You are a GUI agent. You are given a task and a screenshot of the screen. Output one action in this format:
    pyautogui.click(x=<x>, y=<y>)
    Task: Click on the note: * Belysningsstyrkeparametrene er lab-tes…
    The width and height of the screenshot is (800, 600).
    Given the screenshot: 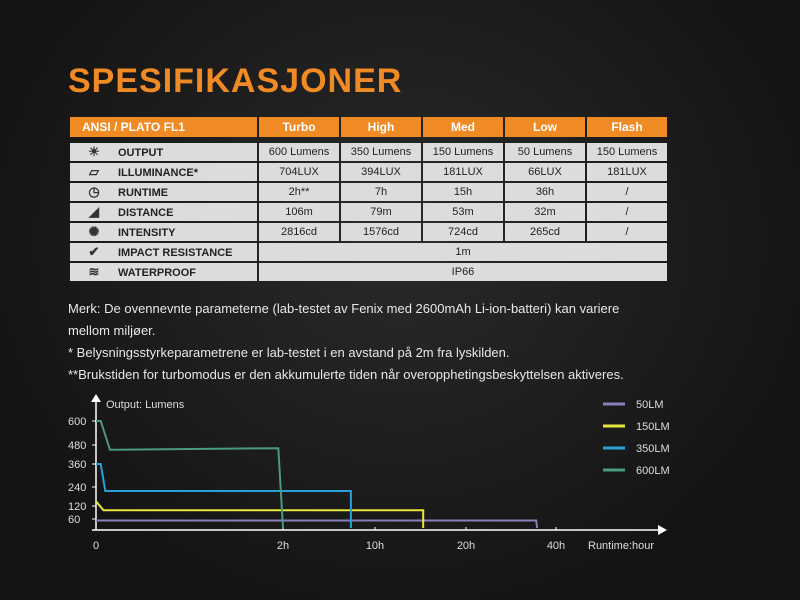 What is the action you would take?
    pyautogui.click(x=289, y=352)
    